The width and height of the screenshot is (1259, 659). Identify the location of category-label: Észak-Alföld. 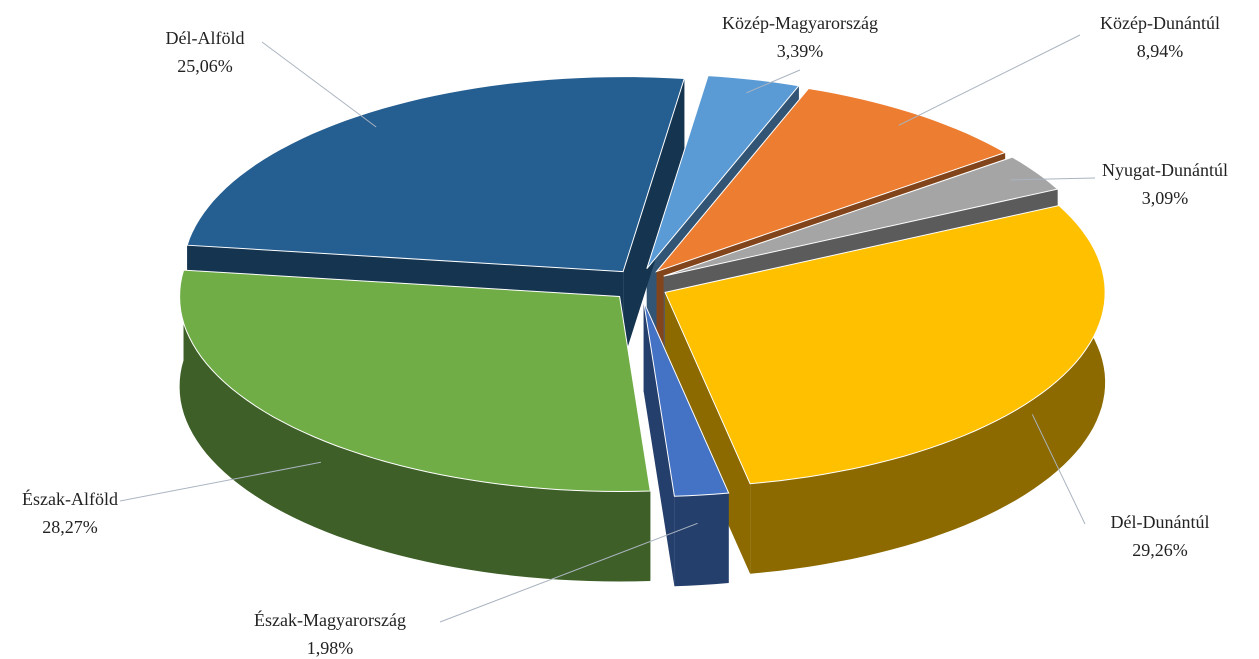
(70, 498).